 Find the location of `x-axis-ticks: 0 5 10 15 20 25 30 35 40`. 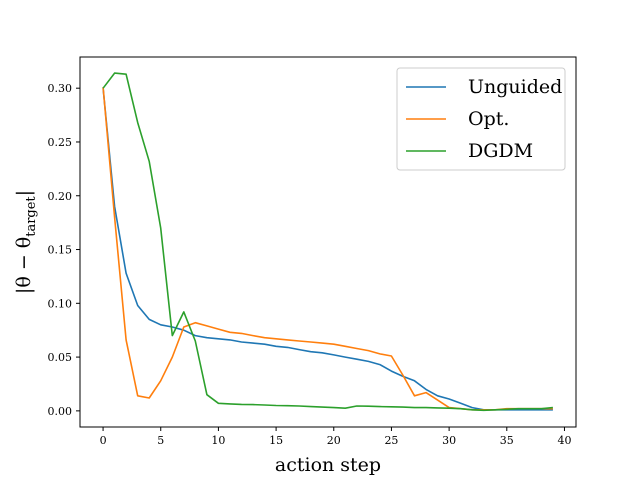

x-axis-ticks: 0 5 10 15 20 25 30 35 40 is located at coordinates (335, 437).